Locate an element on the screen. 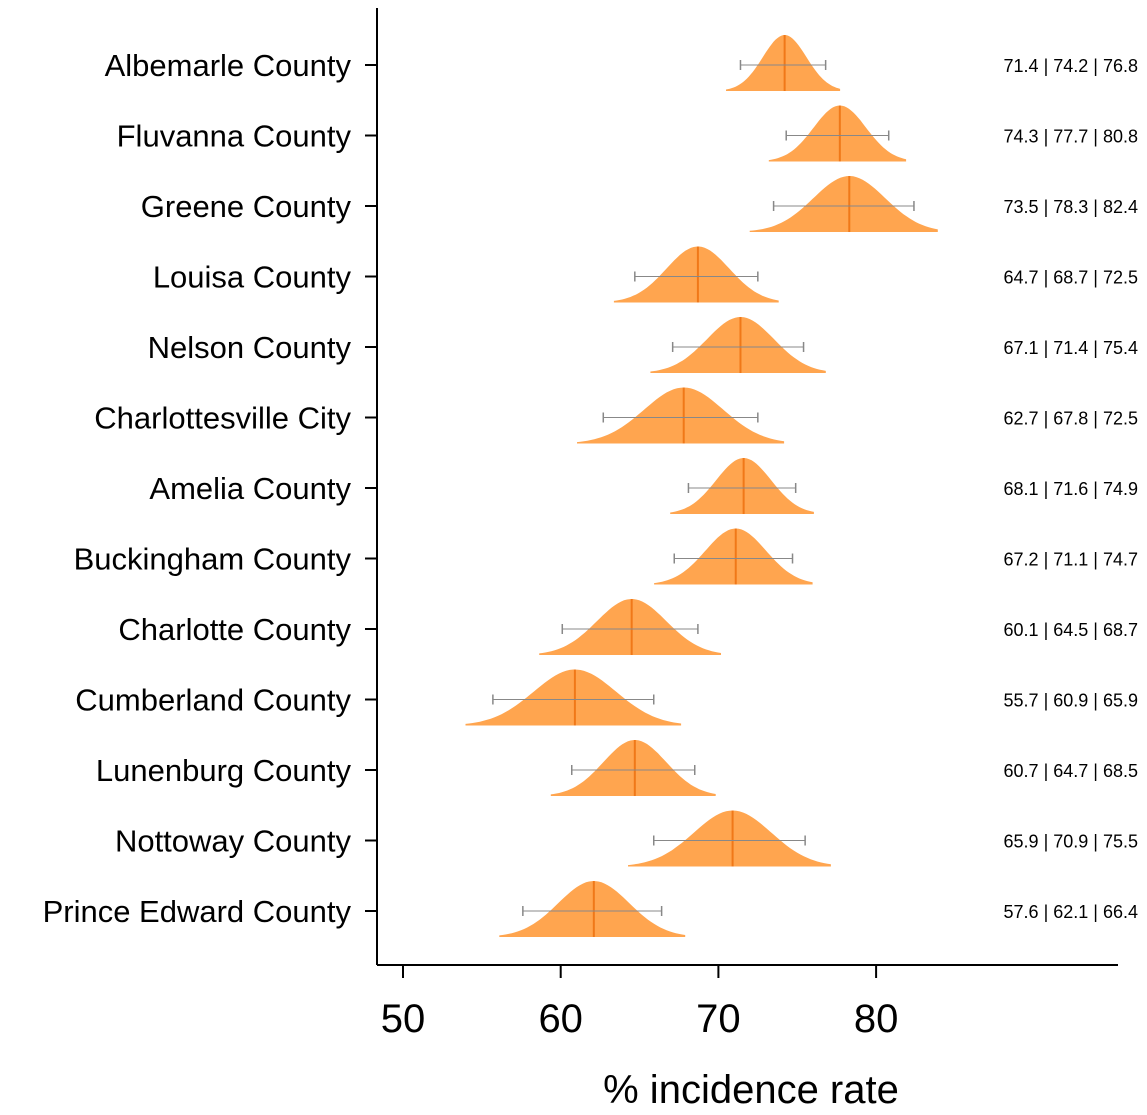  x-axis-title: % incidence rate is located at coordinates (751, 1090).